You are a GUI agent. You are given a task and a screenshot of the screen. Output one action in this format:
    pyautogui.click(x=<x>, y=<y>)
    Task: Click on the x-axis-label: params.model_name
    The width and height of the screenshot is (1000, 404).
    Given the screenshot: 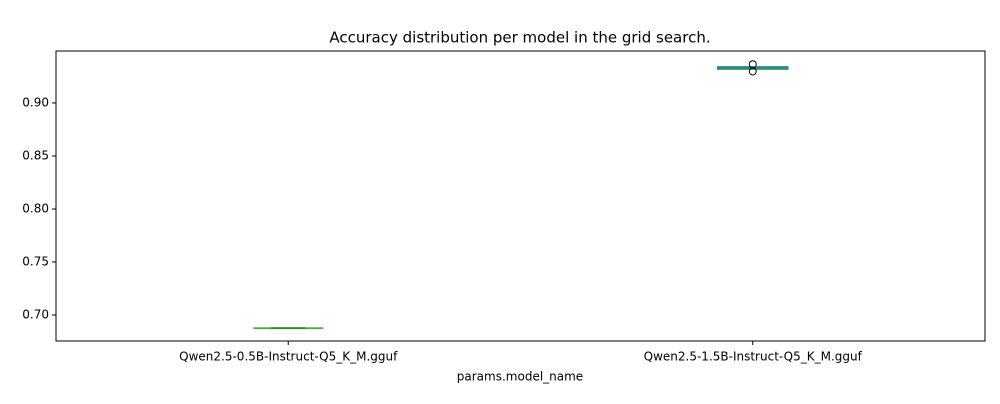 What is the action you would take?
    pyautogui.click(x=520, y=377)
    